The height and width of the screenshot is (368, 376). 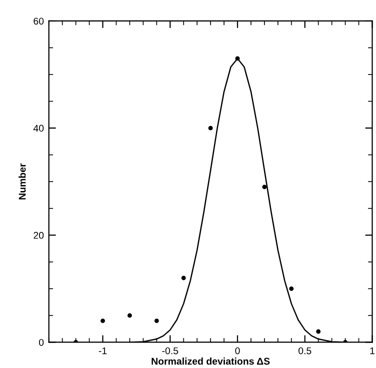 What do you see at coordinates (39, 21) in the screenshot?
I see `y-tick-label: 60` at bounding box center [39, 21].